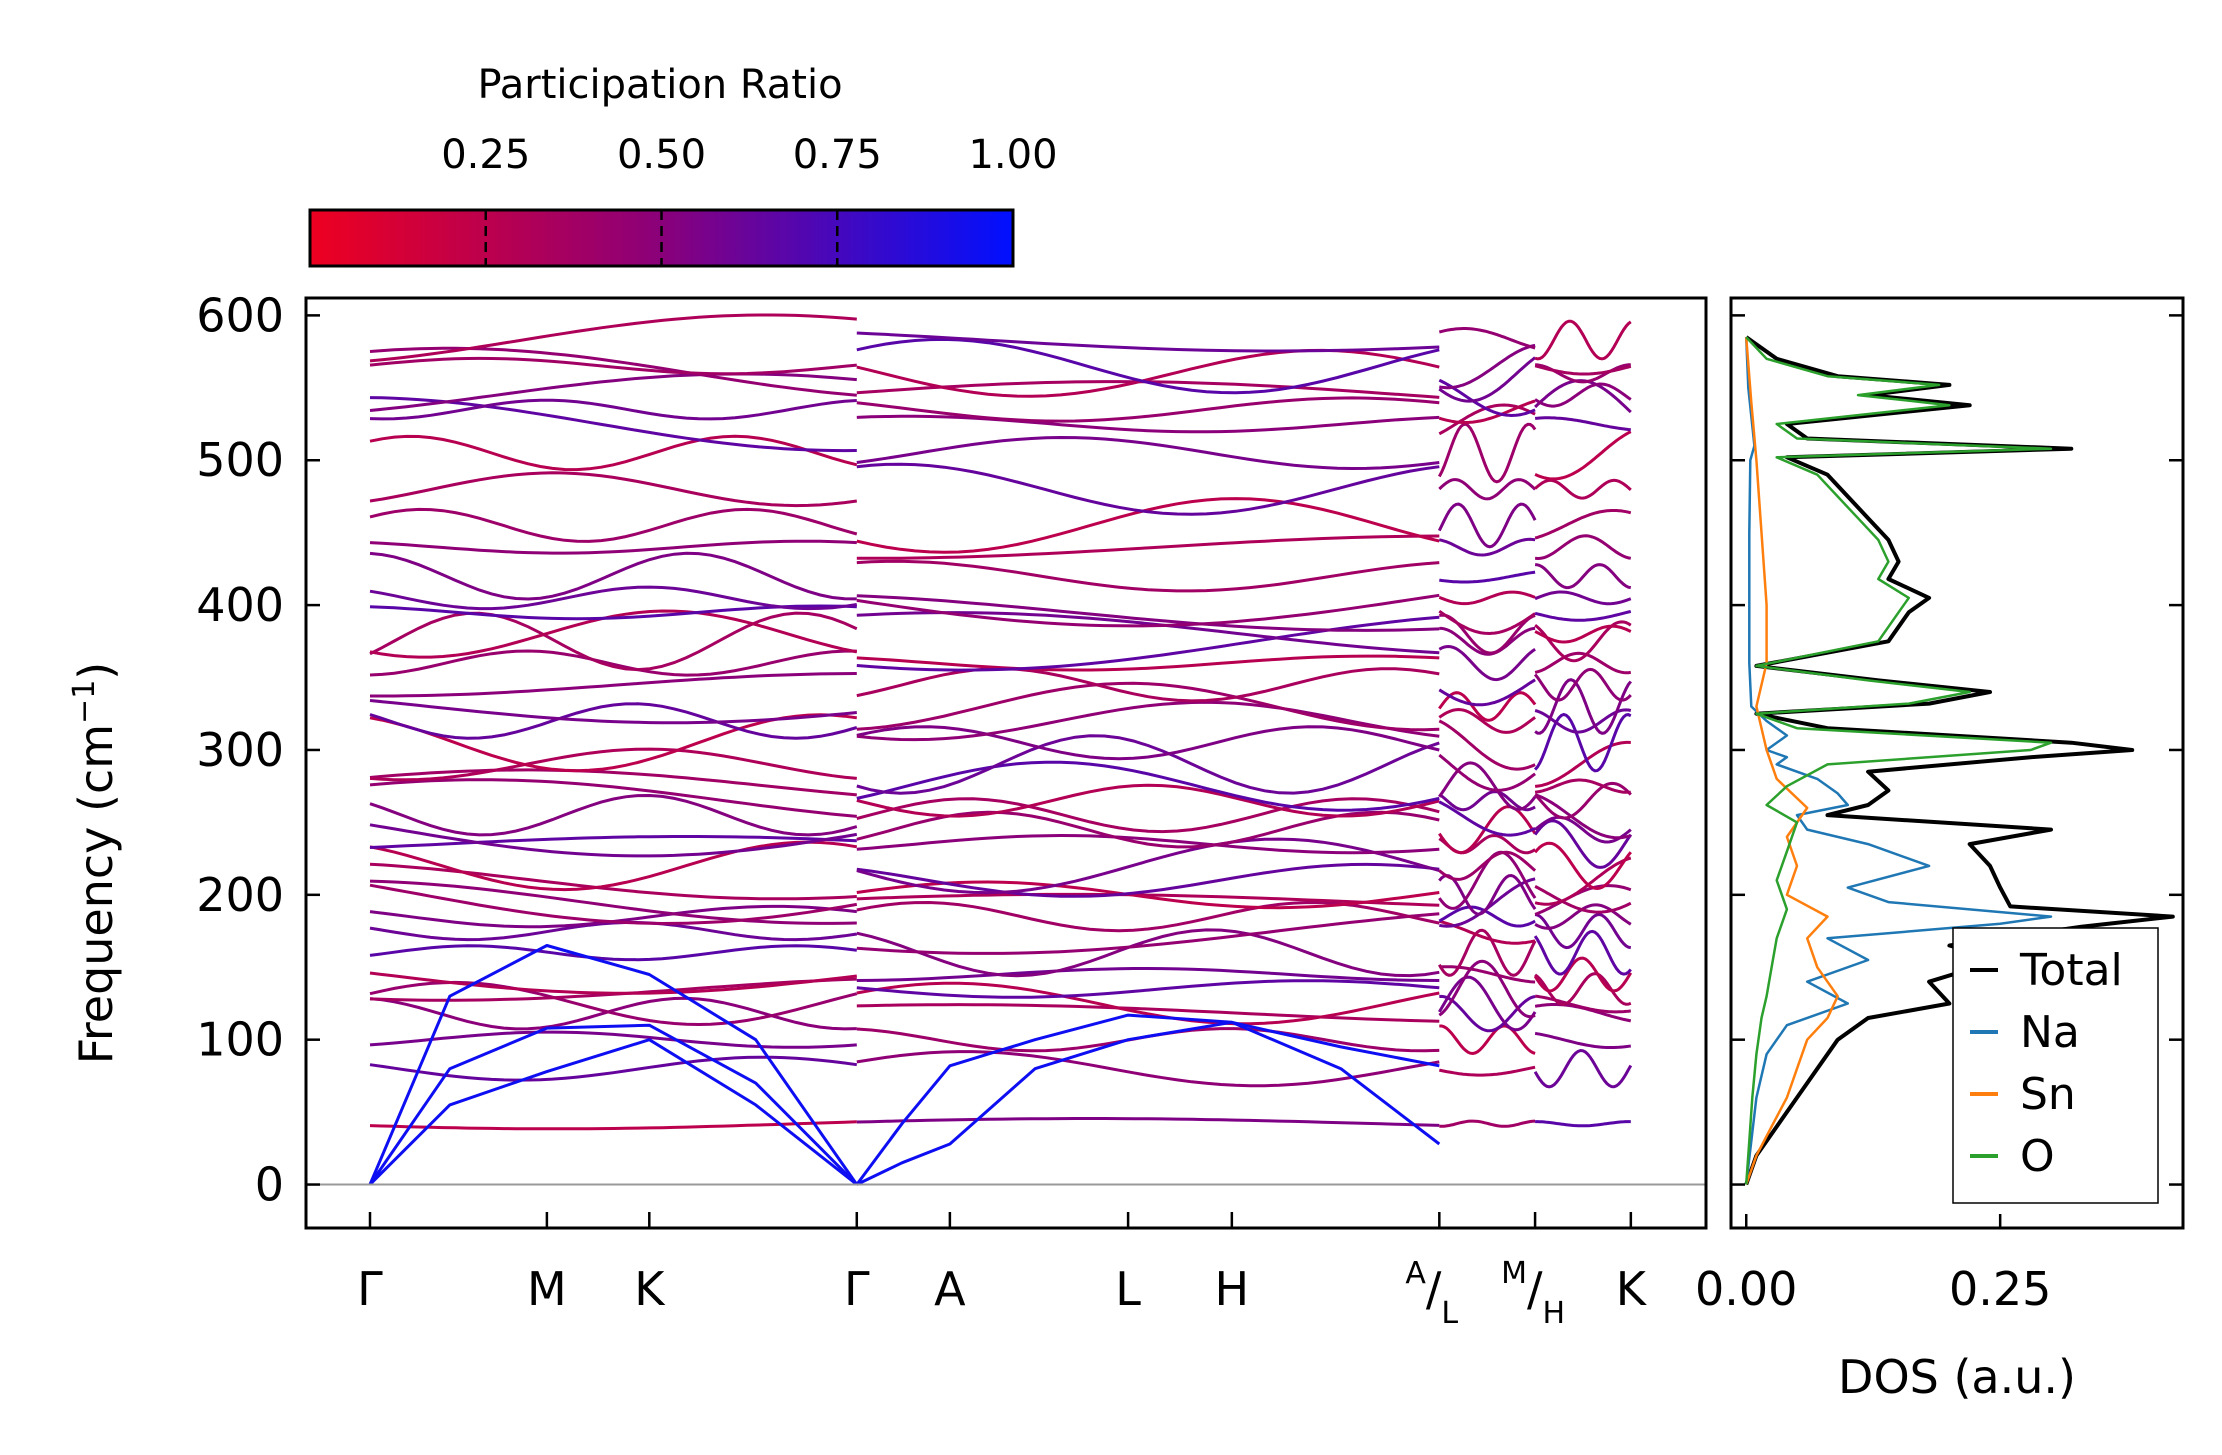 The width and height of the screenshot is (2222, 1455). What do you see at coordinates (370, 1289) in the screenshot?
I see `kpoint-label: Γ` at bounding box center [370, 1289].